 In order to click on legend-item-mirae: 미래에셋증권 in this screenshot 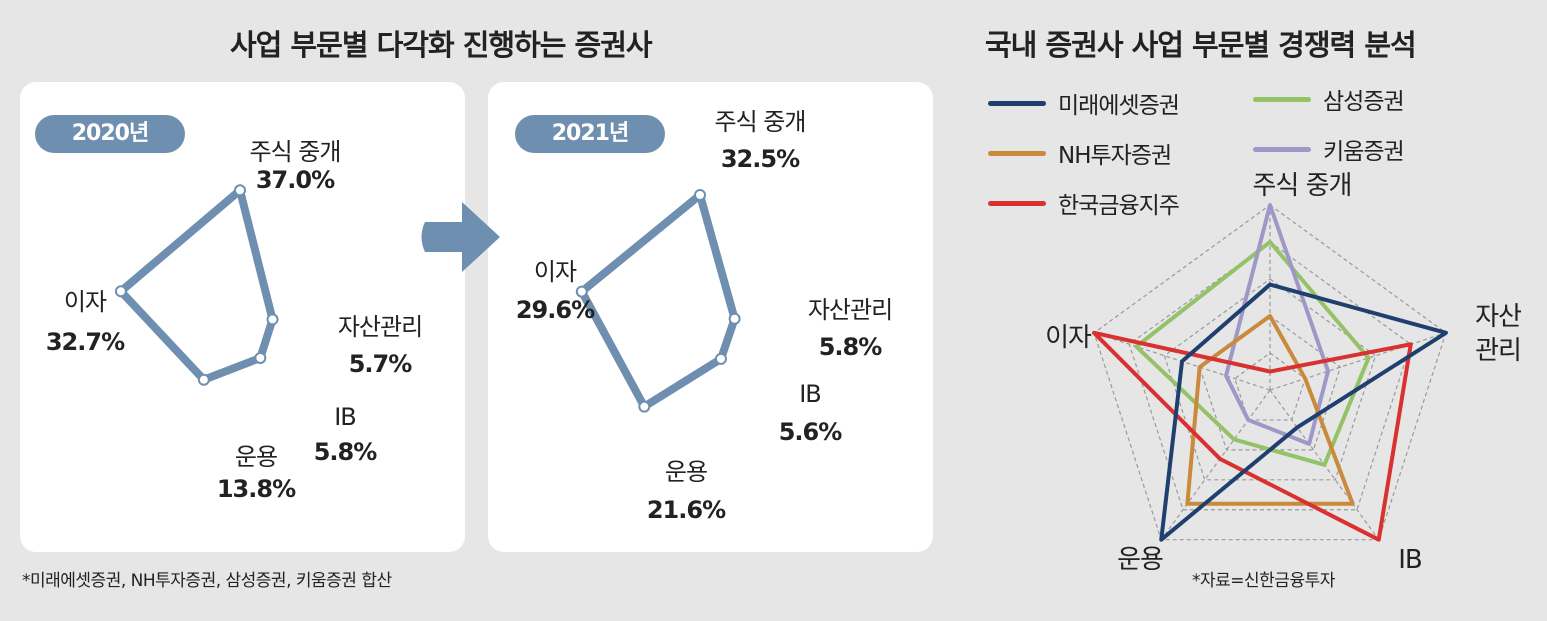, I will do `click(1084, 103)`.